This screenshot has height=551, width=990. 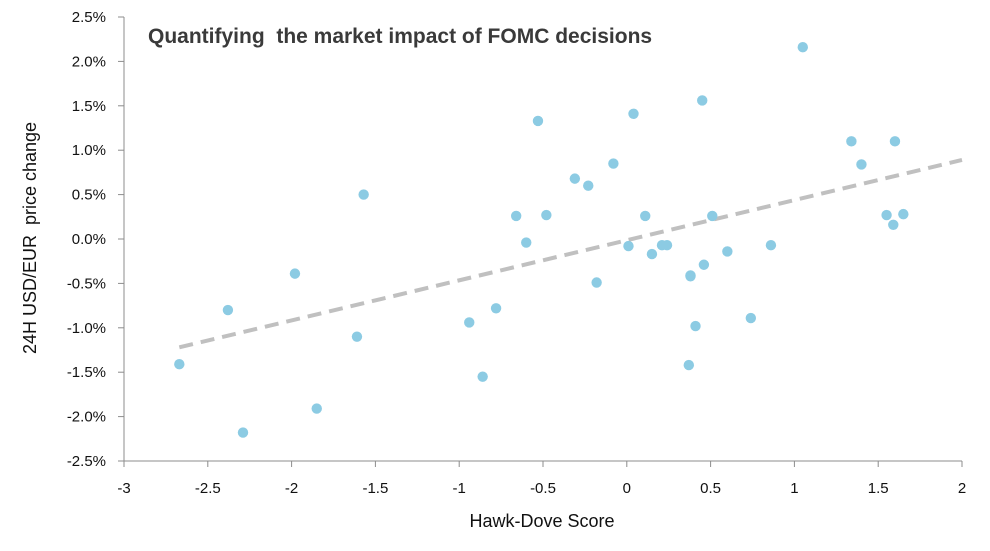 I want to click on x-tick-label: -3, so click(x=123, y=488).